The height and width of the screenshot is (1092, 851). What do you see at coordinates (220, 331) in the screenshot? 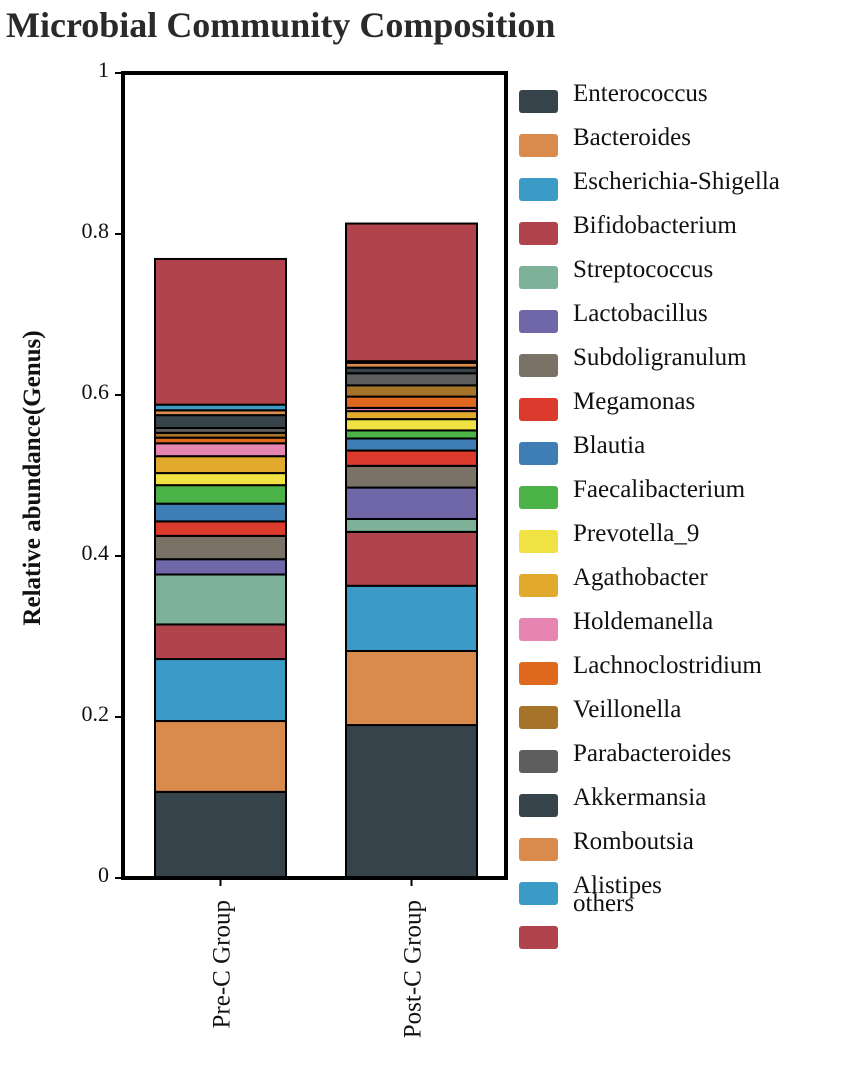
I see `bar-segment-pre-c-group-others` at bounding box center [220, 331].